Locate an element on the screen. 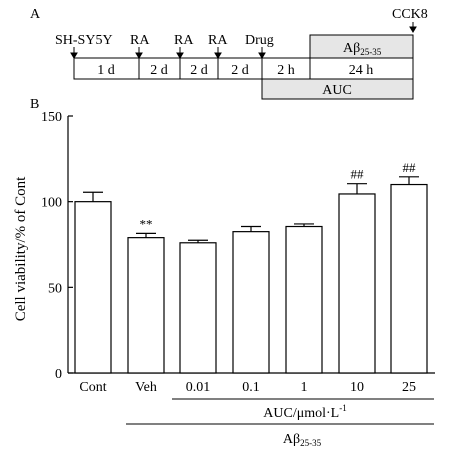 The image size is (468, 453). timeline-arrows is located at coordinates (243, 40).